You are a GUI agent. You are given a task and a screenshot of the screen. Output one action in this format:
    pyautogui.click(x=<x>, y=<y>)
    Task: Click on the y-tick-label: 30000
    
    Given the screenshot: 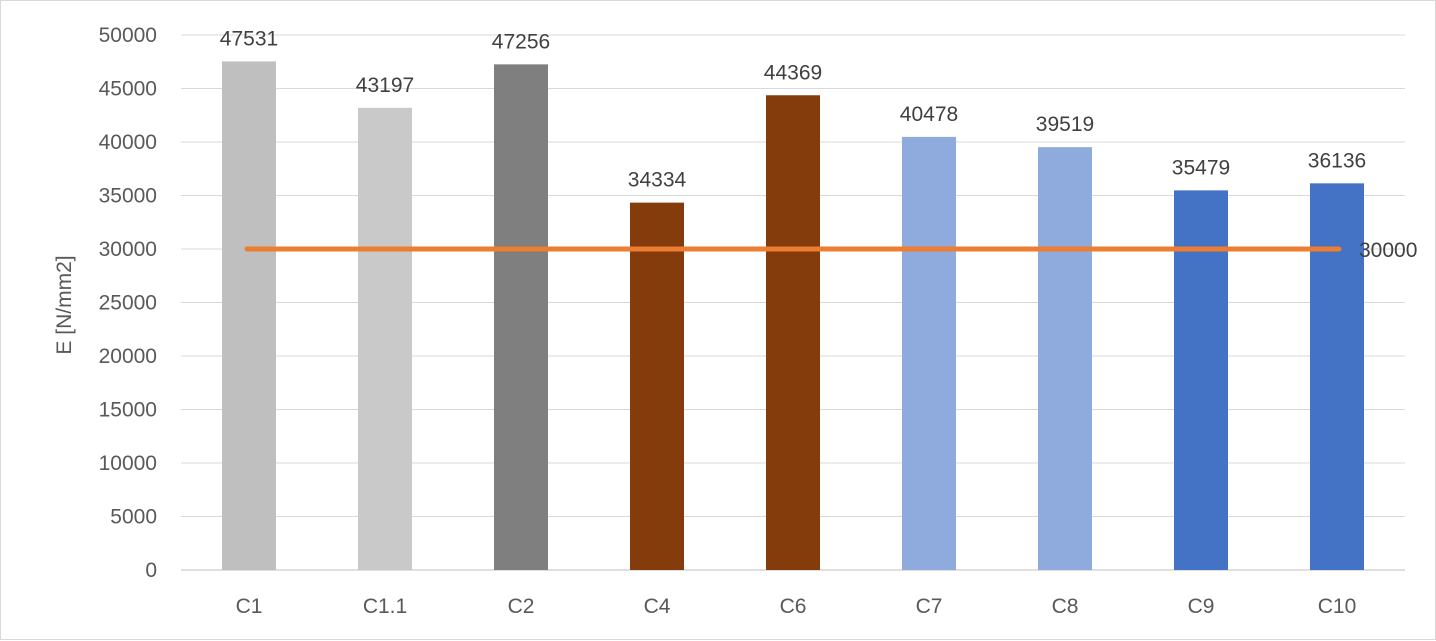 What is the action you would take?
    pyautogui.click(x=128, y=249)
    